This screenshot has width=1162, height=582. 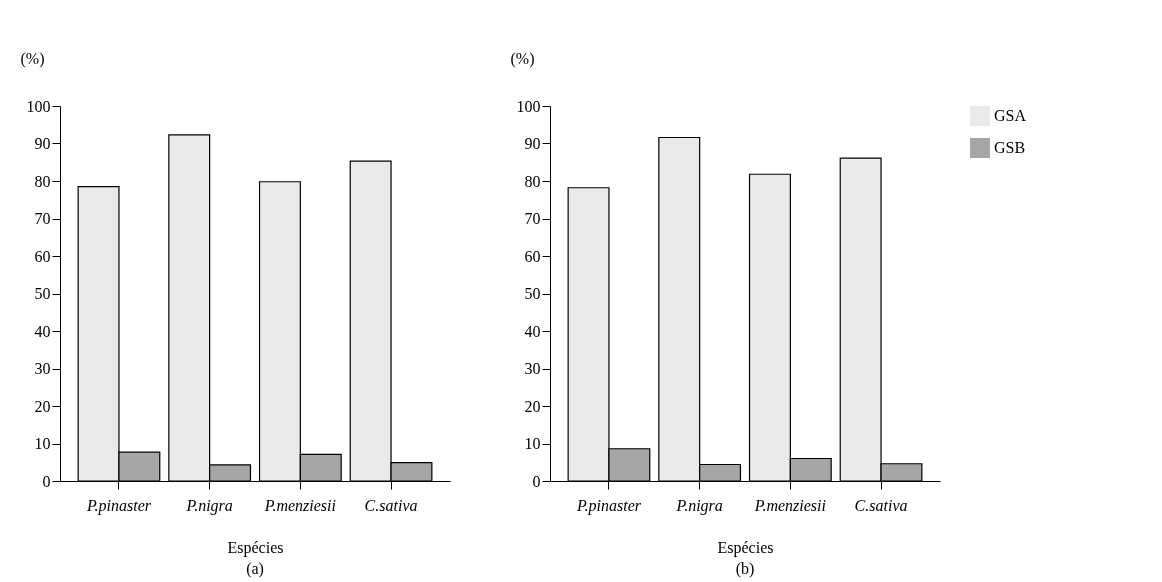 What do you see at coordinates (1010, 115) in the screenshot?
I see `legend-label: GSA` at bounding box center [1010, 115].